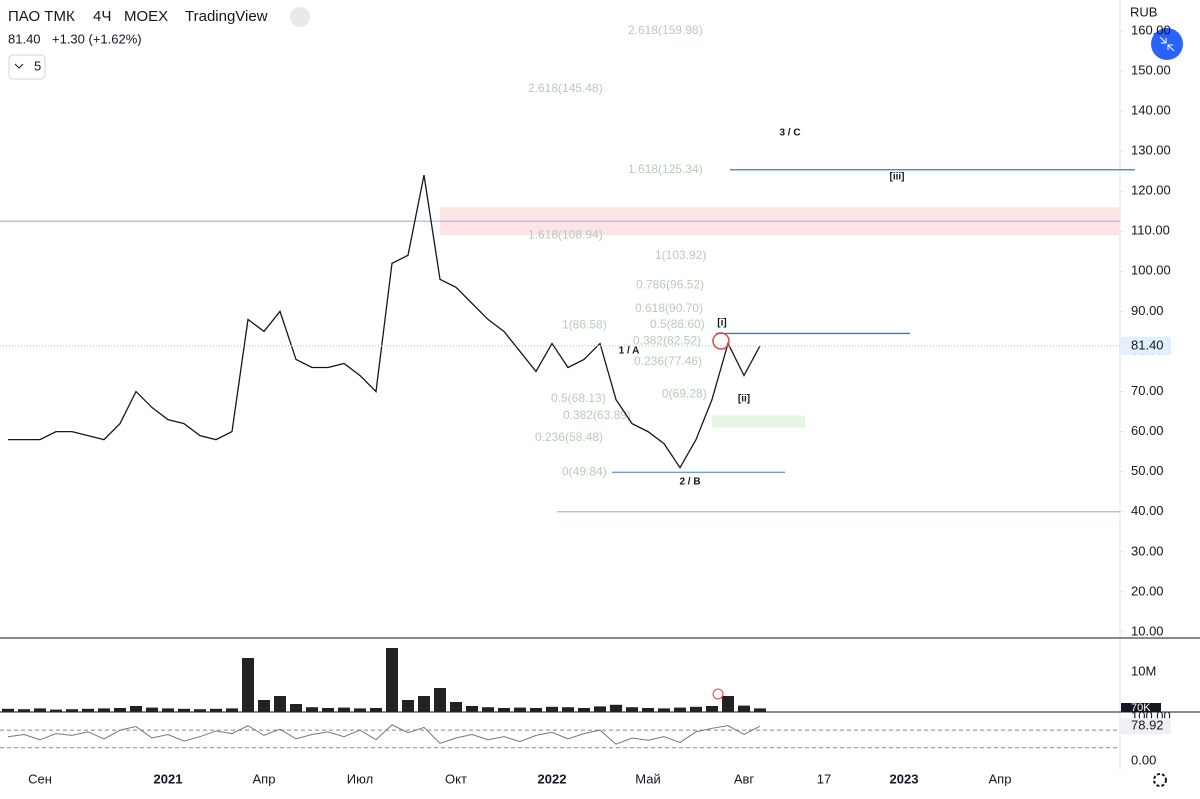  What do you see at coordinates (1147, 550) in the screenshot?
I see `y-tick-label: 30.00` at bounding box center [1147, 550].